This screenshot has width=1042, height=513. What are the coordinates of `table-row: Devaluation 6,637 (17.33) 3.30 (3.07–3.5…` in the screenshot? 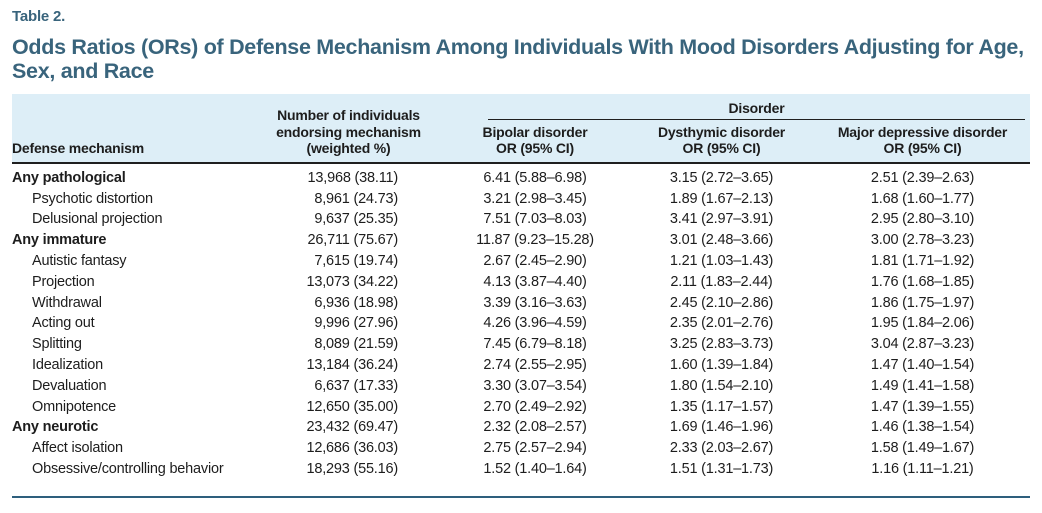 It's located at (521, 385).